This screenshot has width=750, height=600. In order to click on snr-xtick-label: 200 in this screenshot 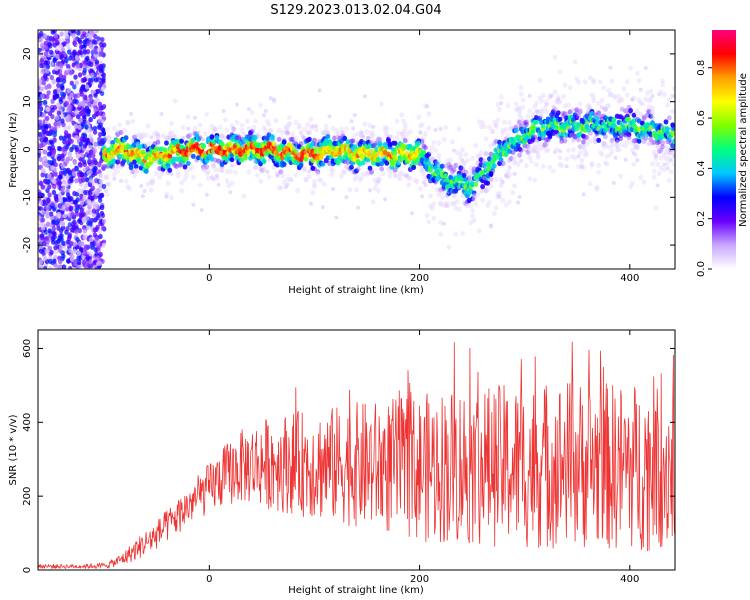, I will do `click(419, 579)`.